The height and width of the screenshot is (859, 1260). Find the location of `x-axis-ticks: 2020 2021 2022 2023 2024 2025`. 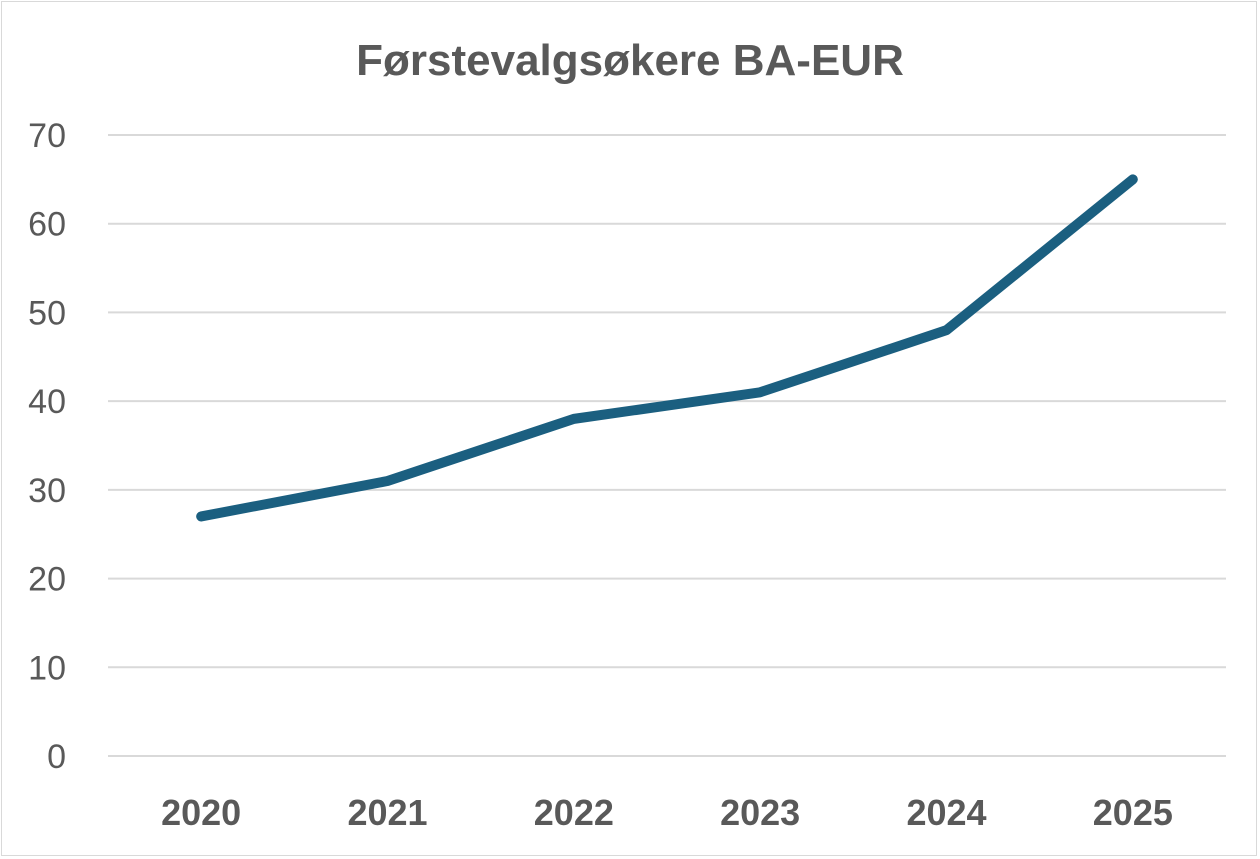

x-axis-ticks: 2020 2021 2022 2023 2024 2025 is located at coordinates (667, 812).